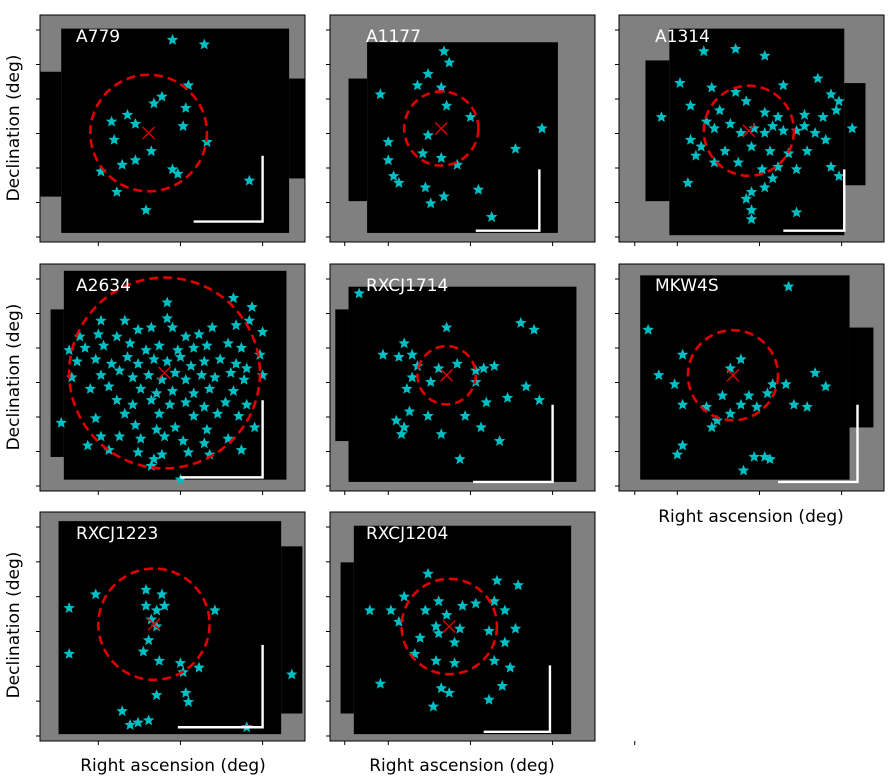 This screenshot has width=890, height=779. What do you see at coordinates (173, 766) in the screenshot?
I see `x-axis-label-rxcj1223: Right ascension (deg)` at bounding box center [173, 766].